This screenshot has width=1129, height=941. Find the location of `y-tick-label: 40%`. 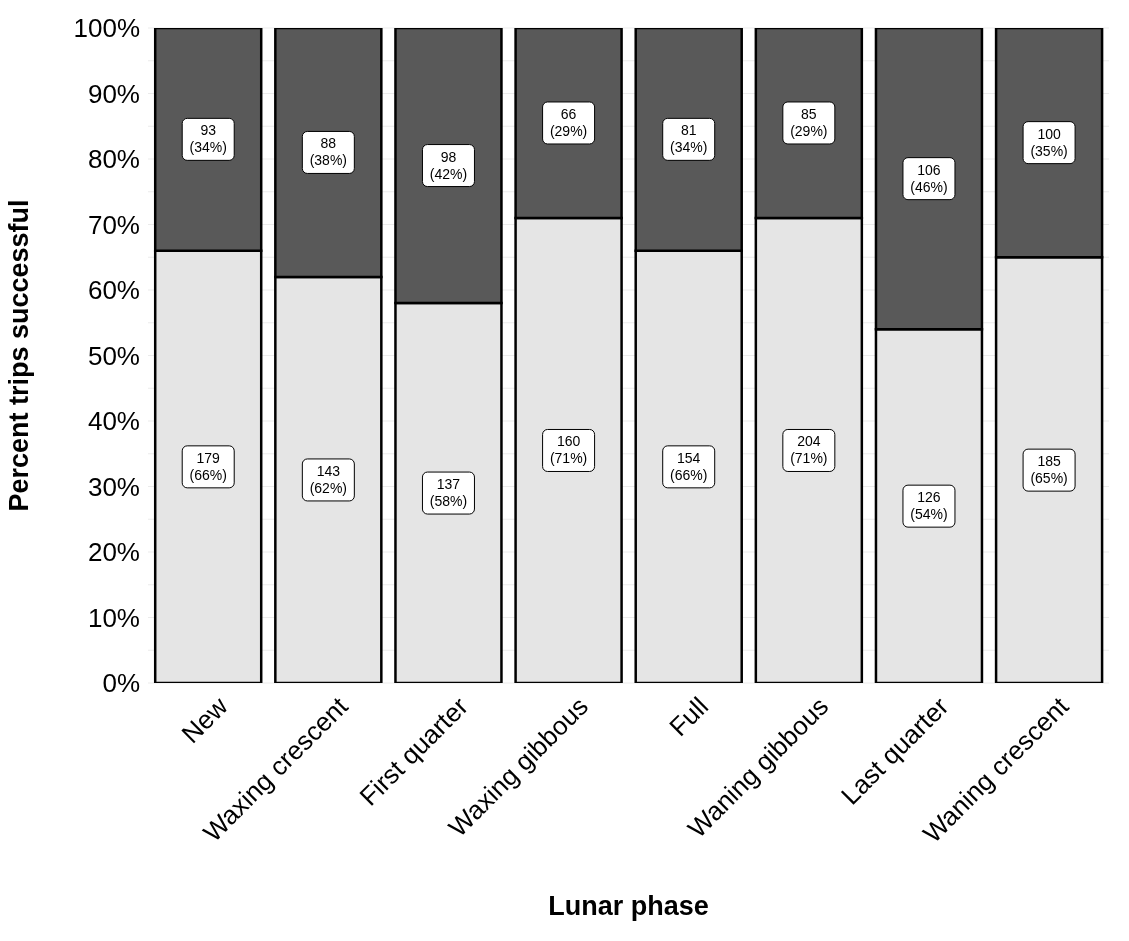

y-tick-label: 40% is located at coordinates (113, 421).